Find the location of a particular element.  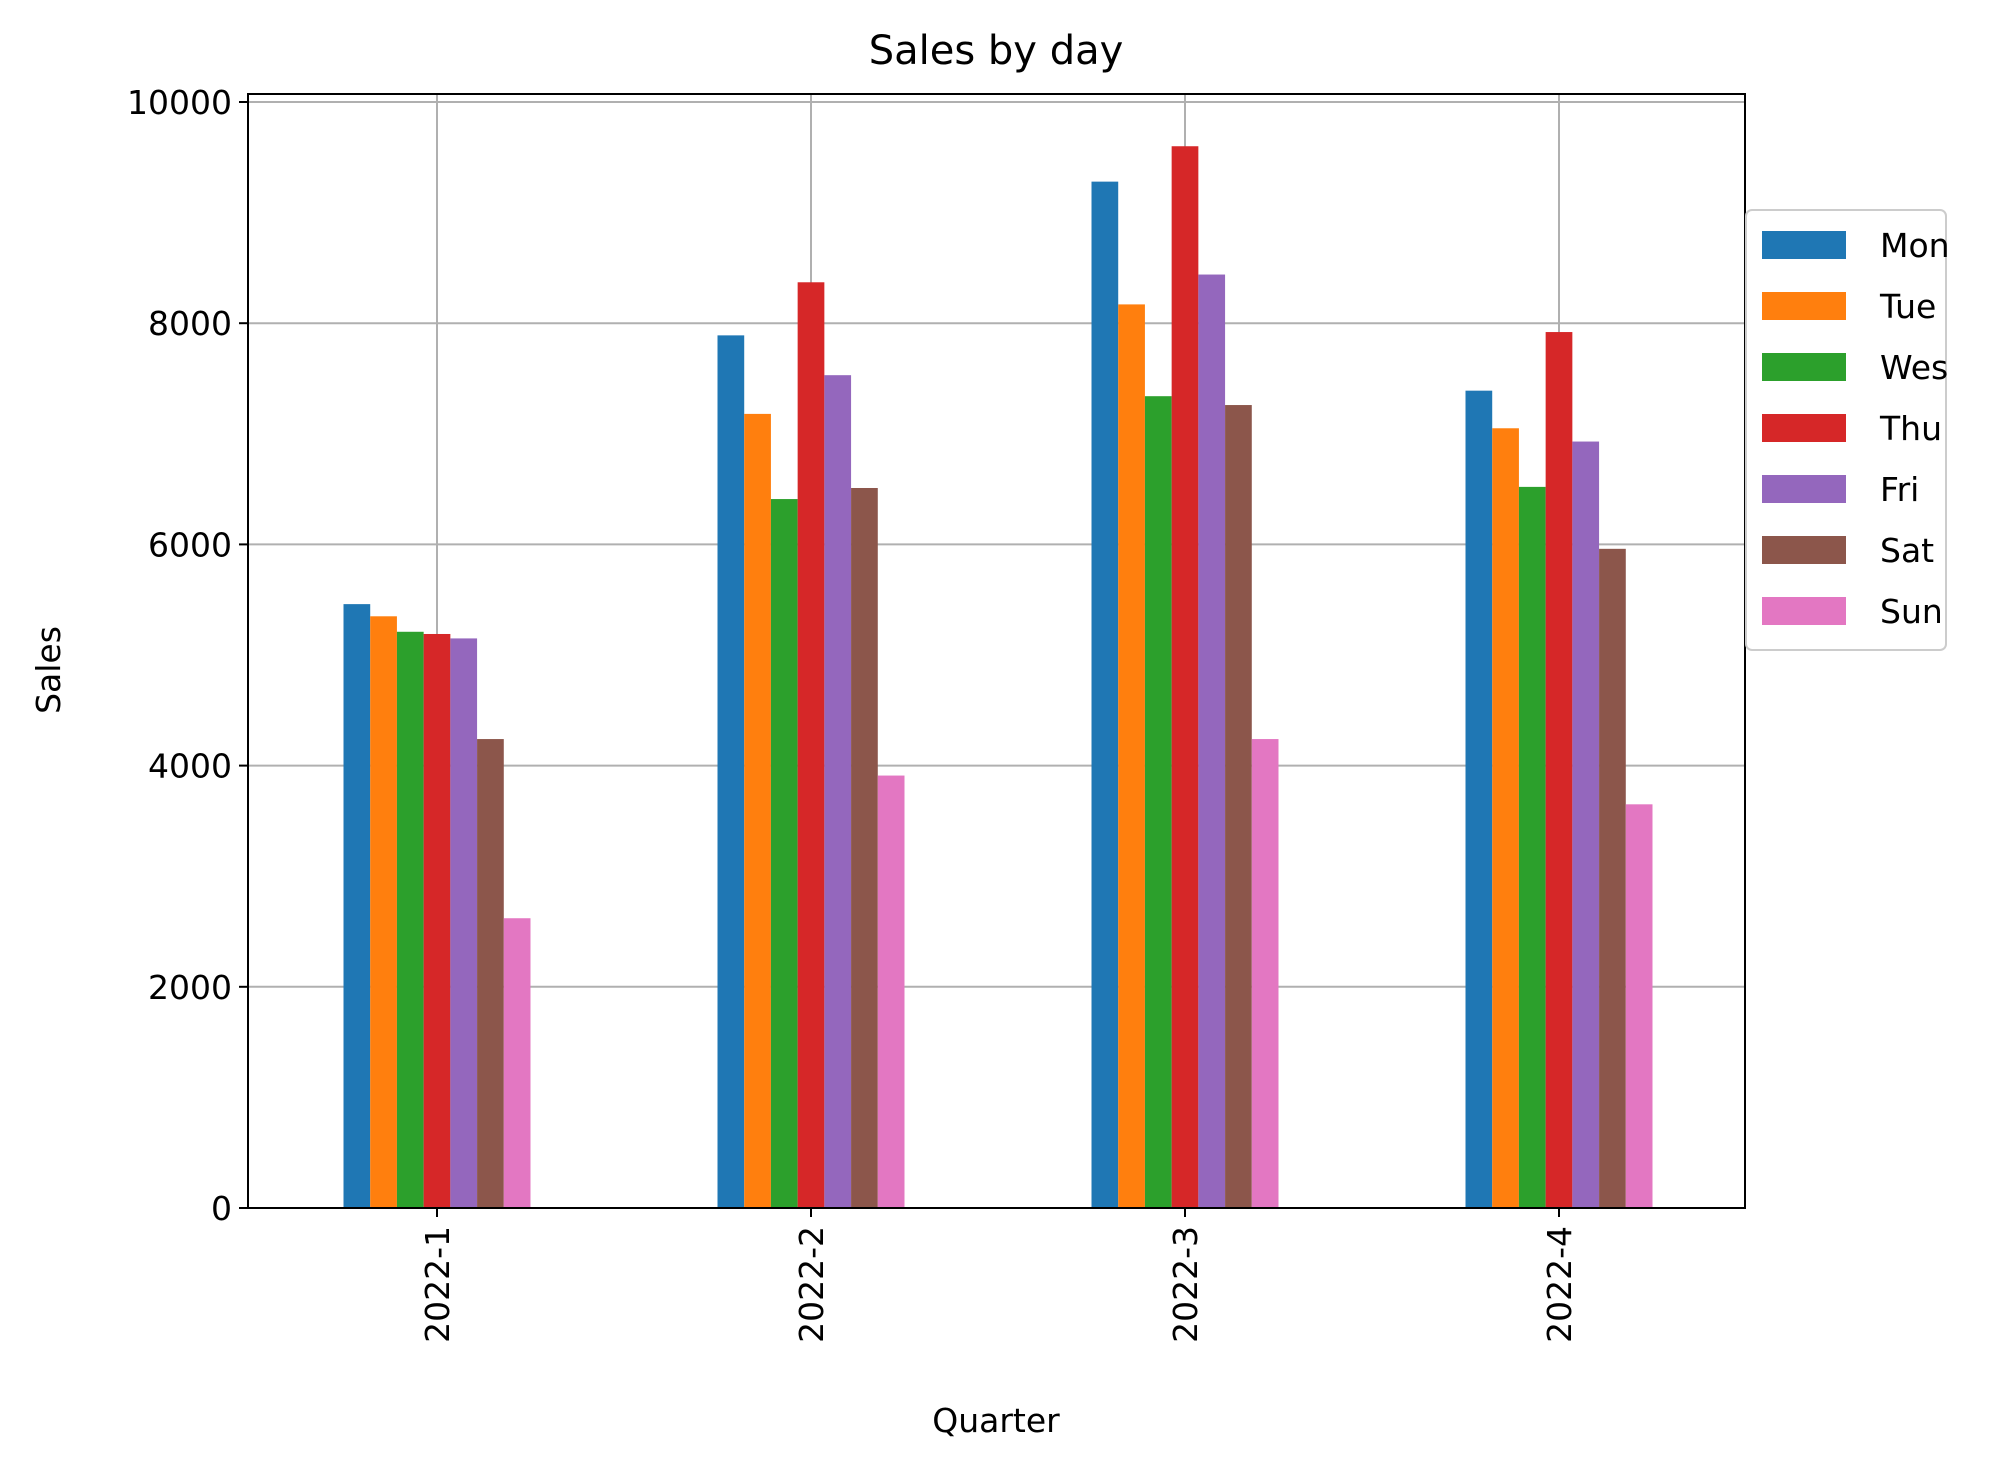

x-tick-label: 2022-1 is located at coordinates (437, 1284).